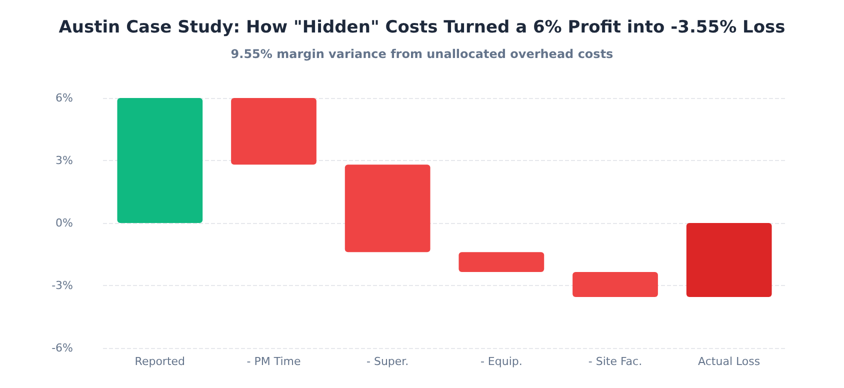  What do you see at coordinates (501, 361) in the screenshot?
I see `x-tick-label: - Equip.` at bounding box center [501, 361].